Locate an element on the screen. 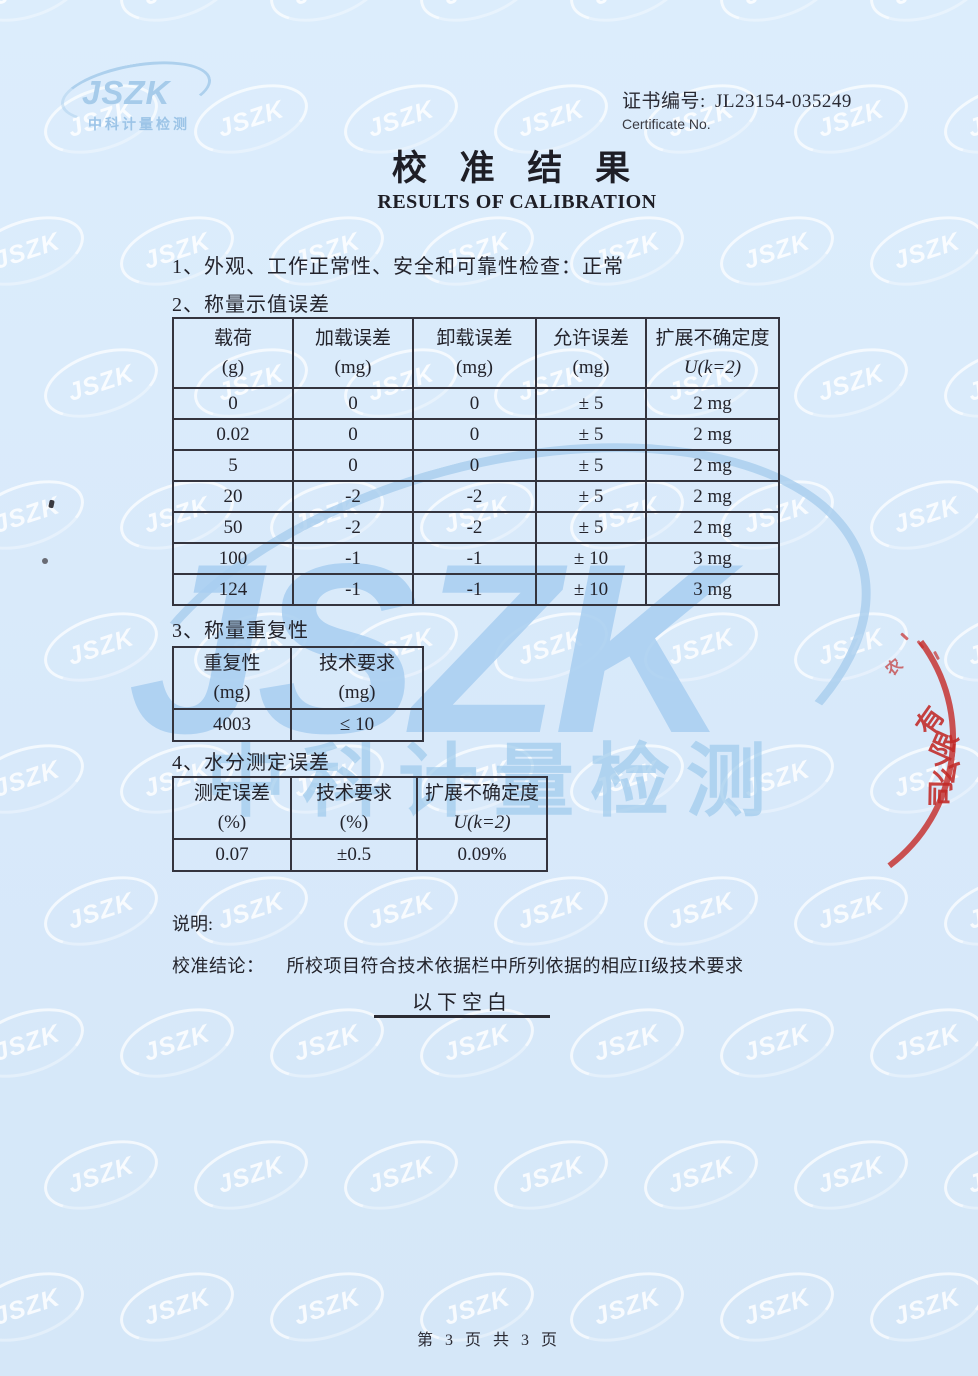  cell: 0.09% is located at coordinates (482, 855).